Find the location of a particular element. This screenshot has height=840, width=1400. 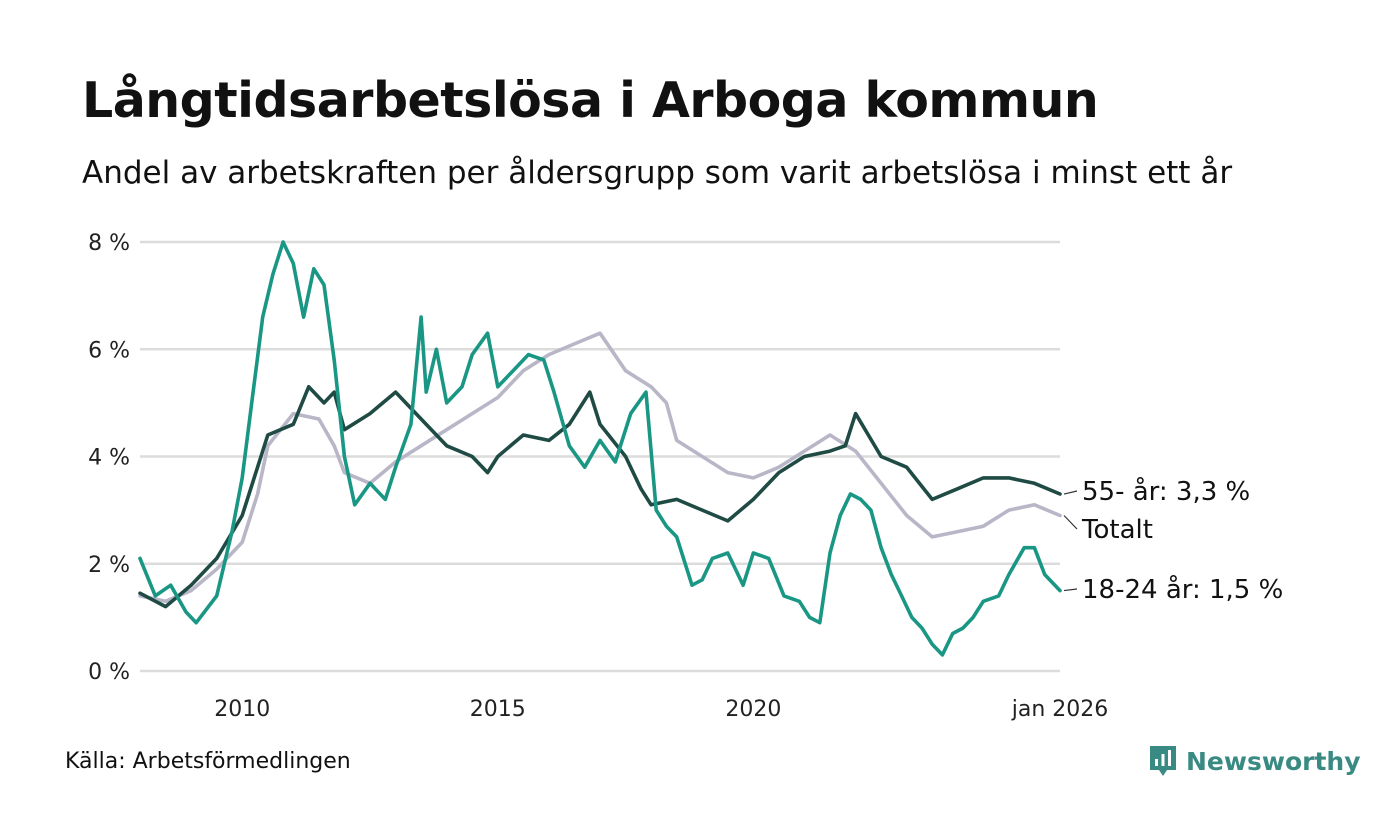

y-tick-label: 6 % is located at coordinates (109, 350).